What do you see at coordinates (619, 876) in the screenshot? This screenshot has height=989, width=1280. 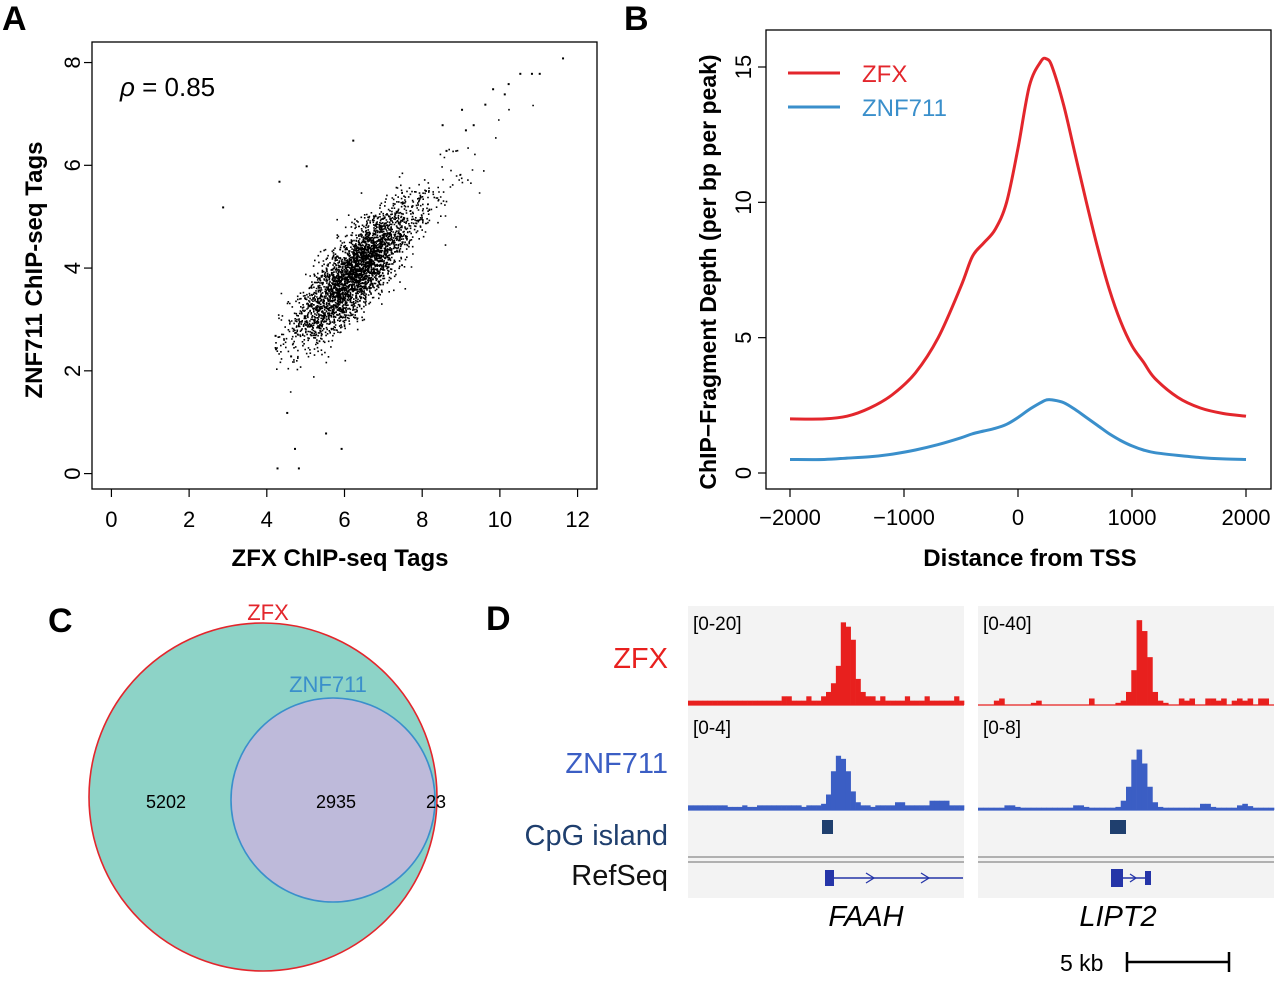 I see `track-label-refseq: RefSeq` at bounding box center [619, 876].